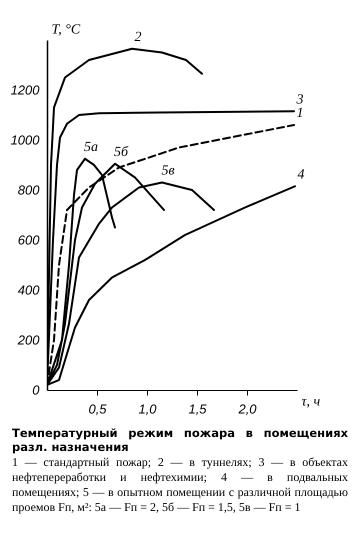  Describe the element at coordinates (29, 240) in the screenshot. I see `y-tick-label: 600` at that location.